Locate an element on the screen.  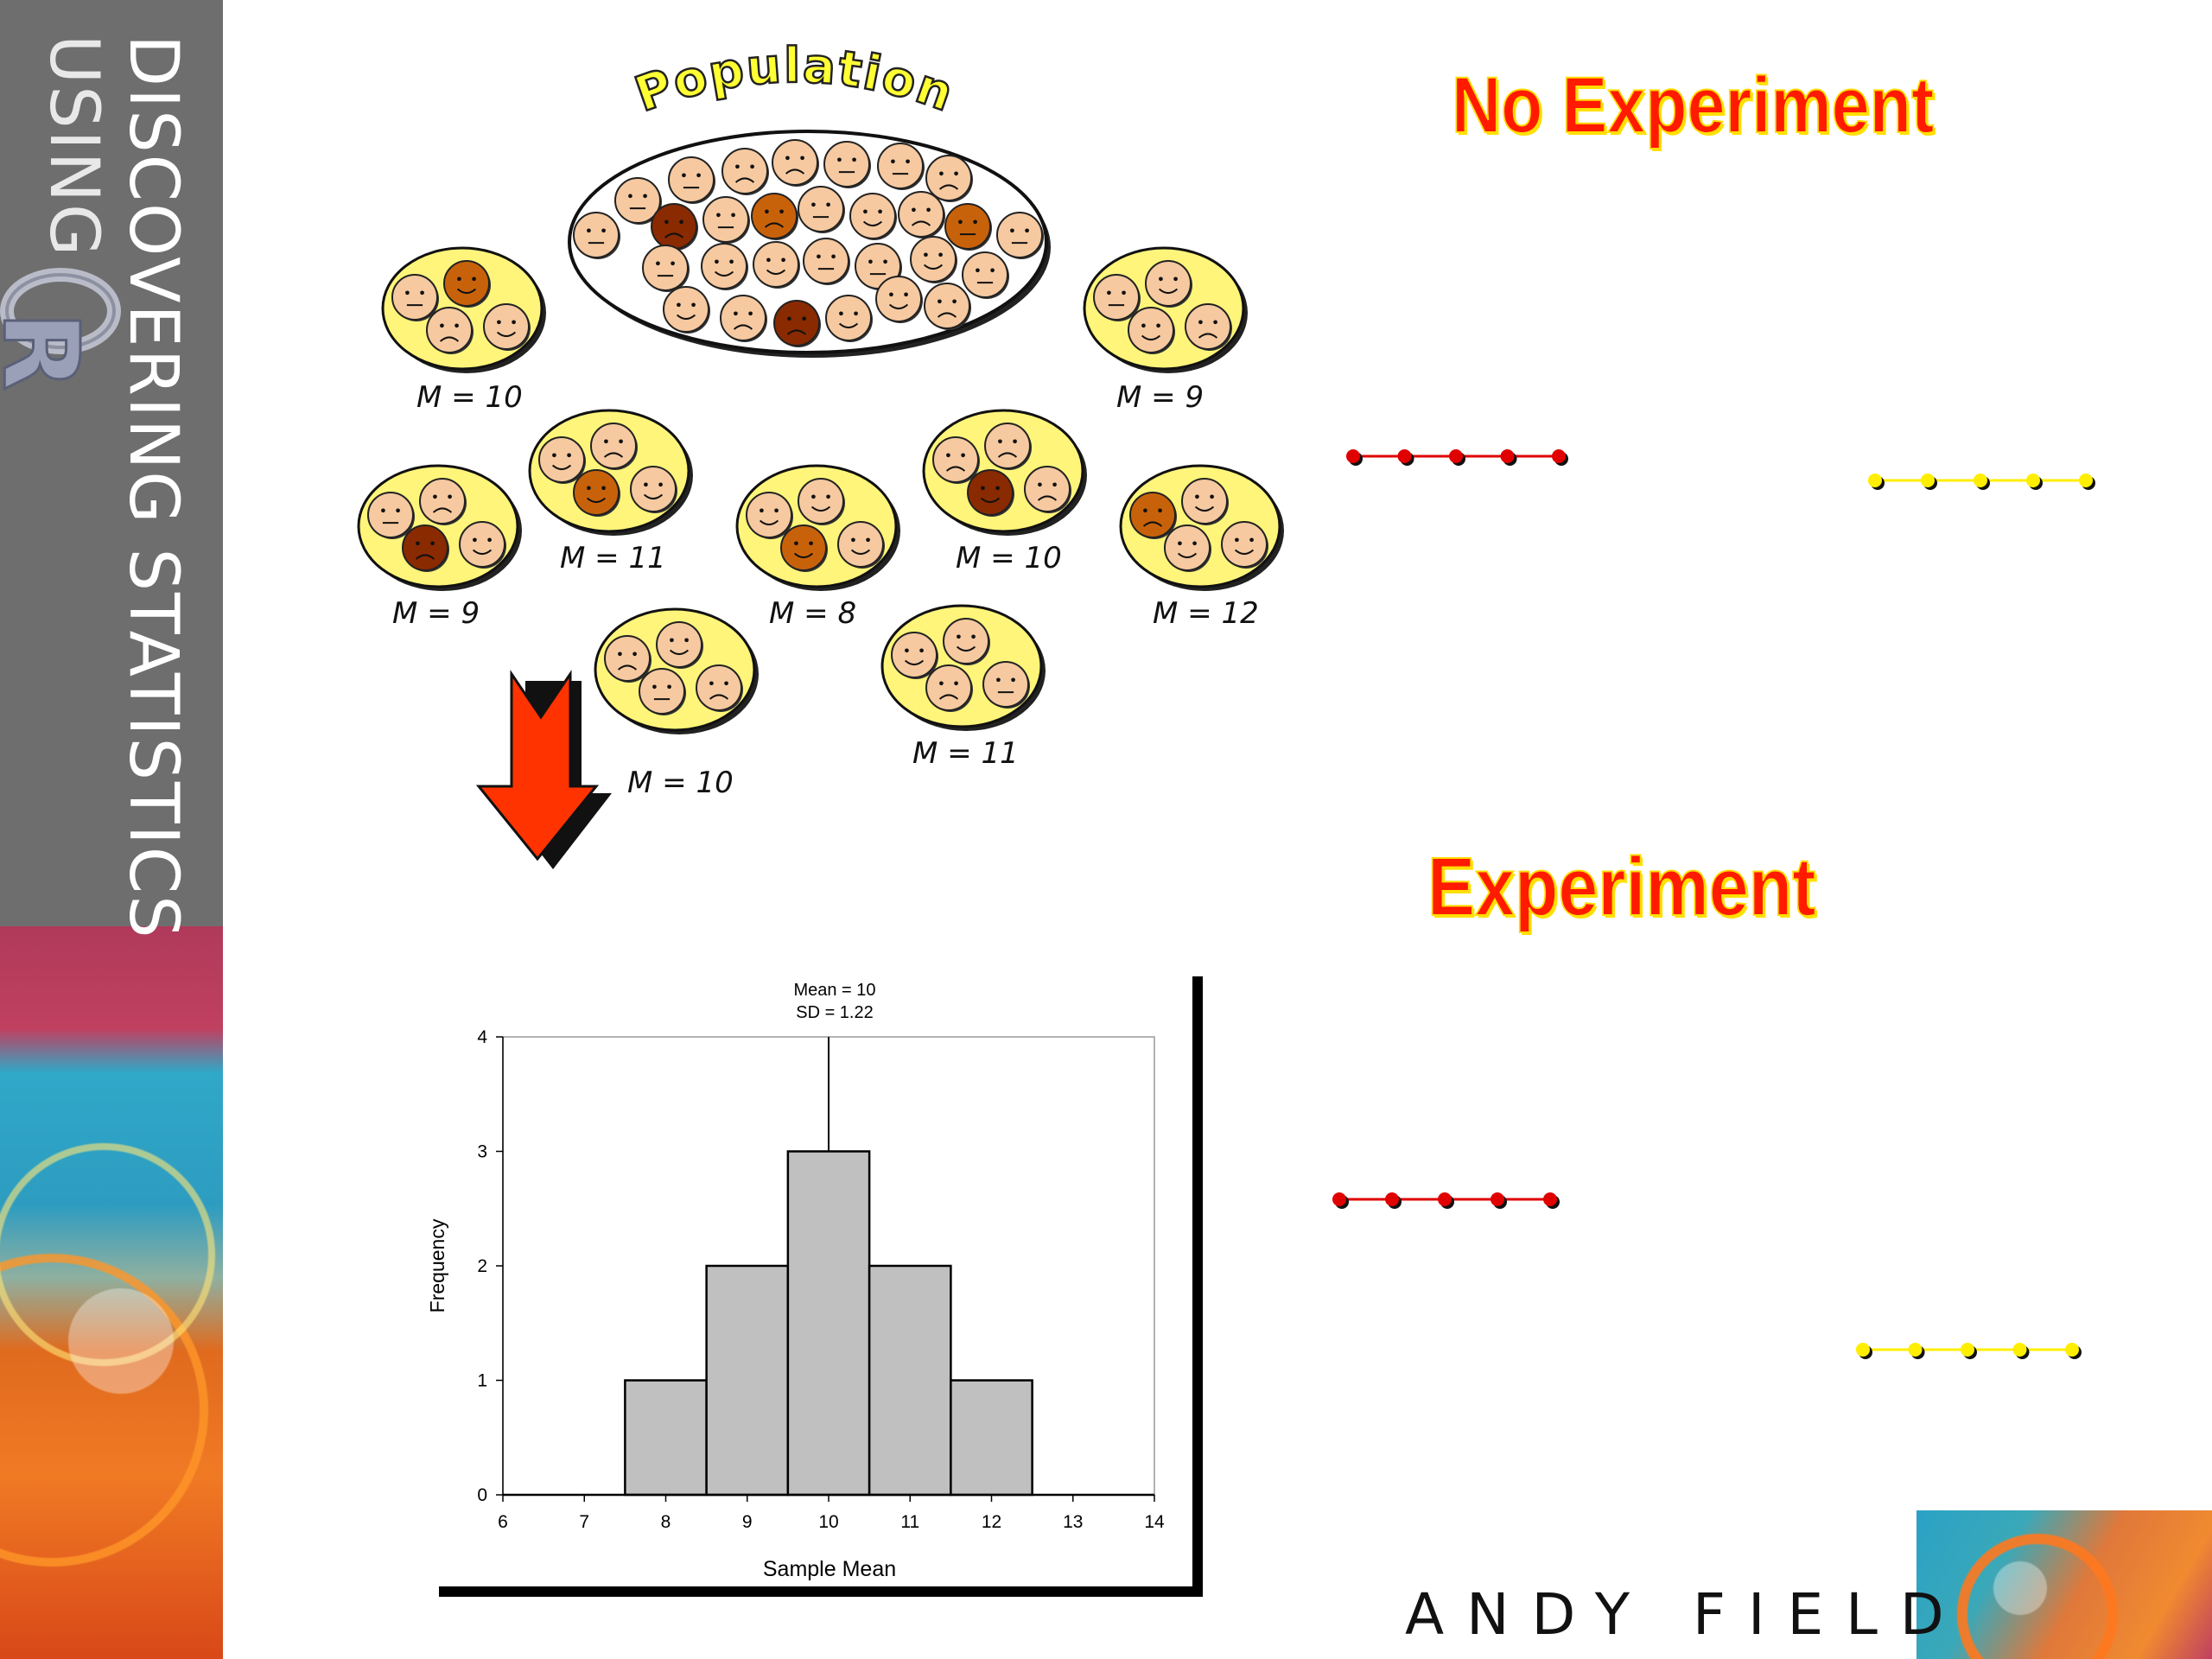
yellow-dot-line-top is located at coordinates (1981, 482).